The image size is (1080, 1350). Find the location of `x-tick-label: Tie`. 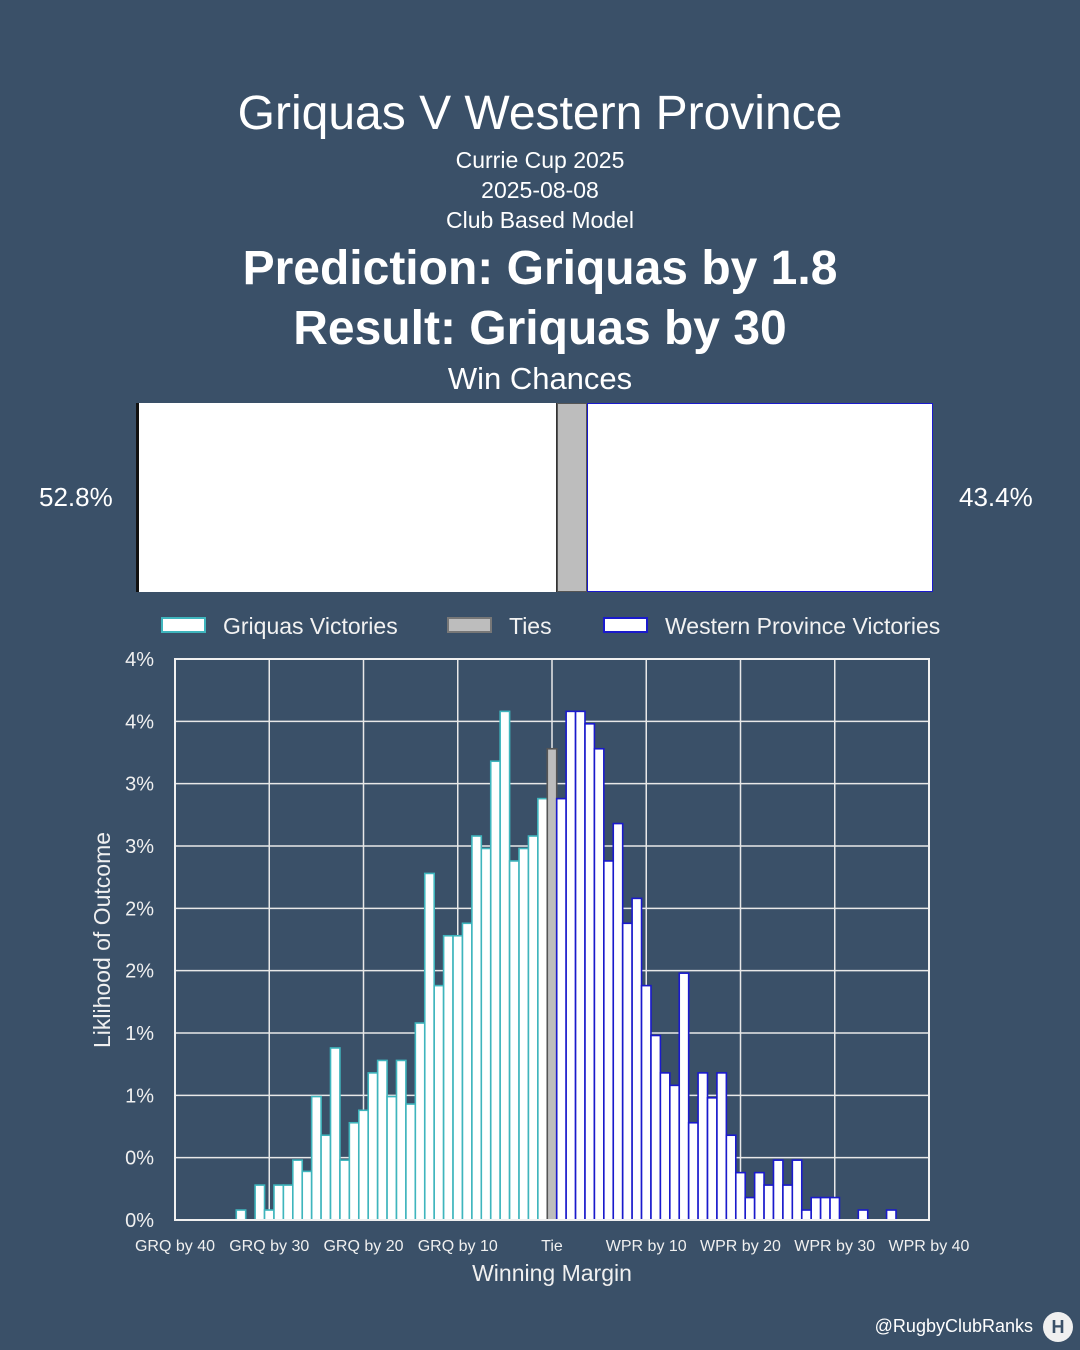

x-tick-label: Tie is located at coordinates (552, 1246).